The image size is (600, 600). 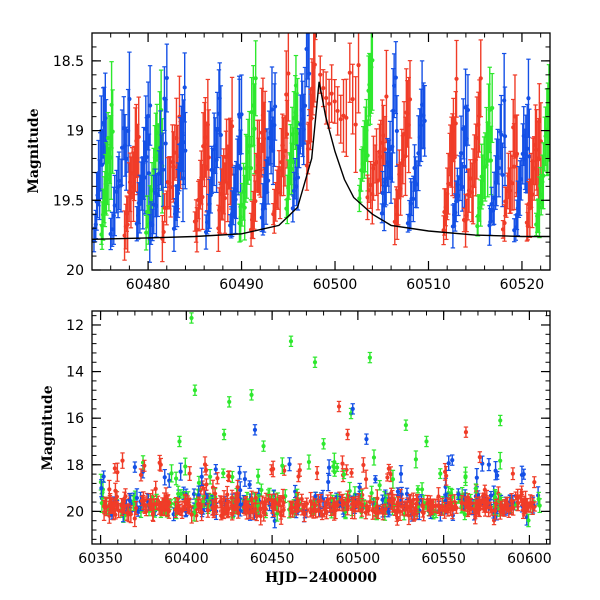 I want to click on top-y-tick-label: 20, so click(x=75, y=271).